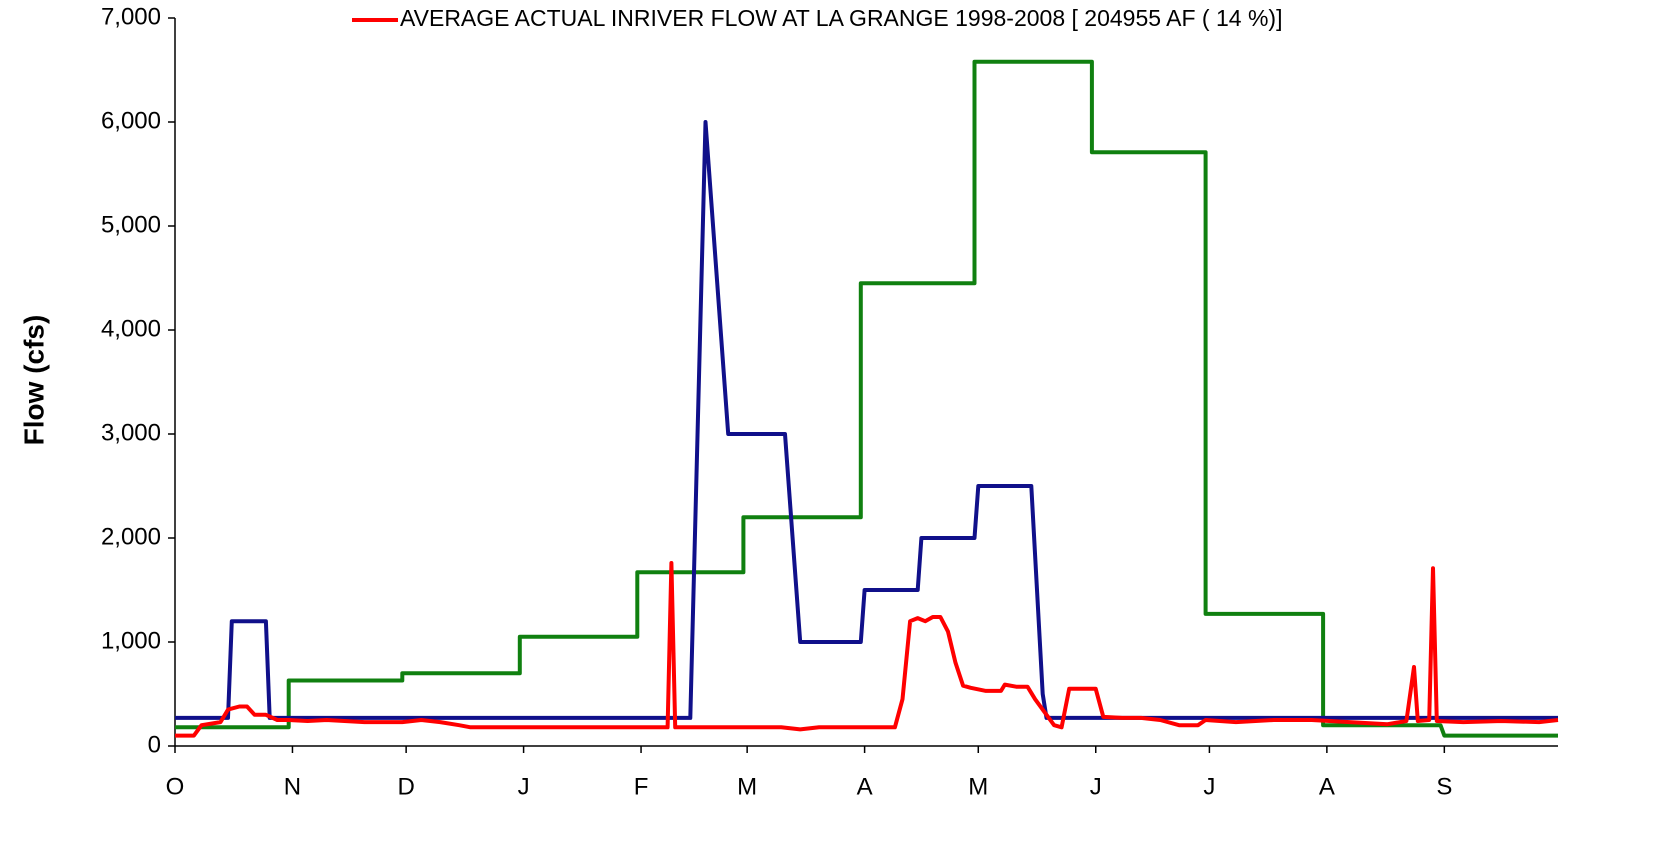 Image resolution: width=1658 pixels, height=857 pixels. Describe the element at coordinates (641, 786) in the screenshot. I see `x-tick-label: F` at that location.